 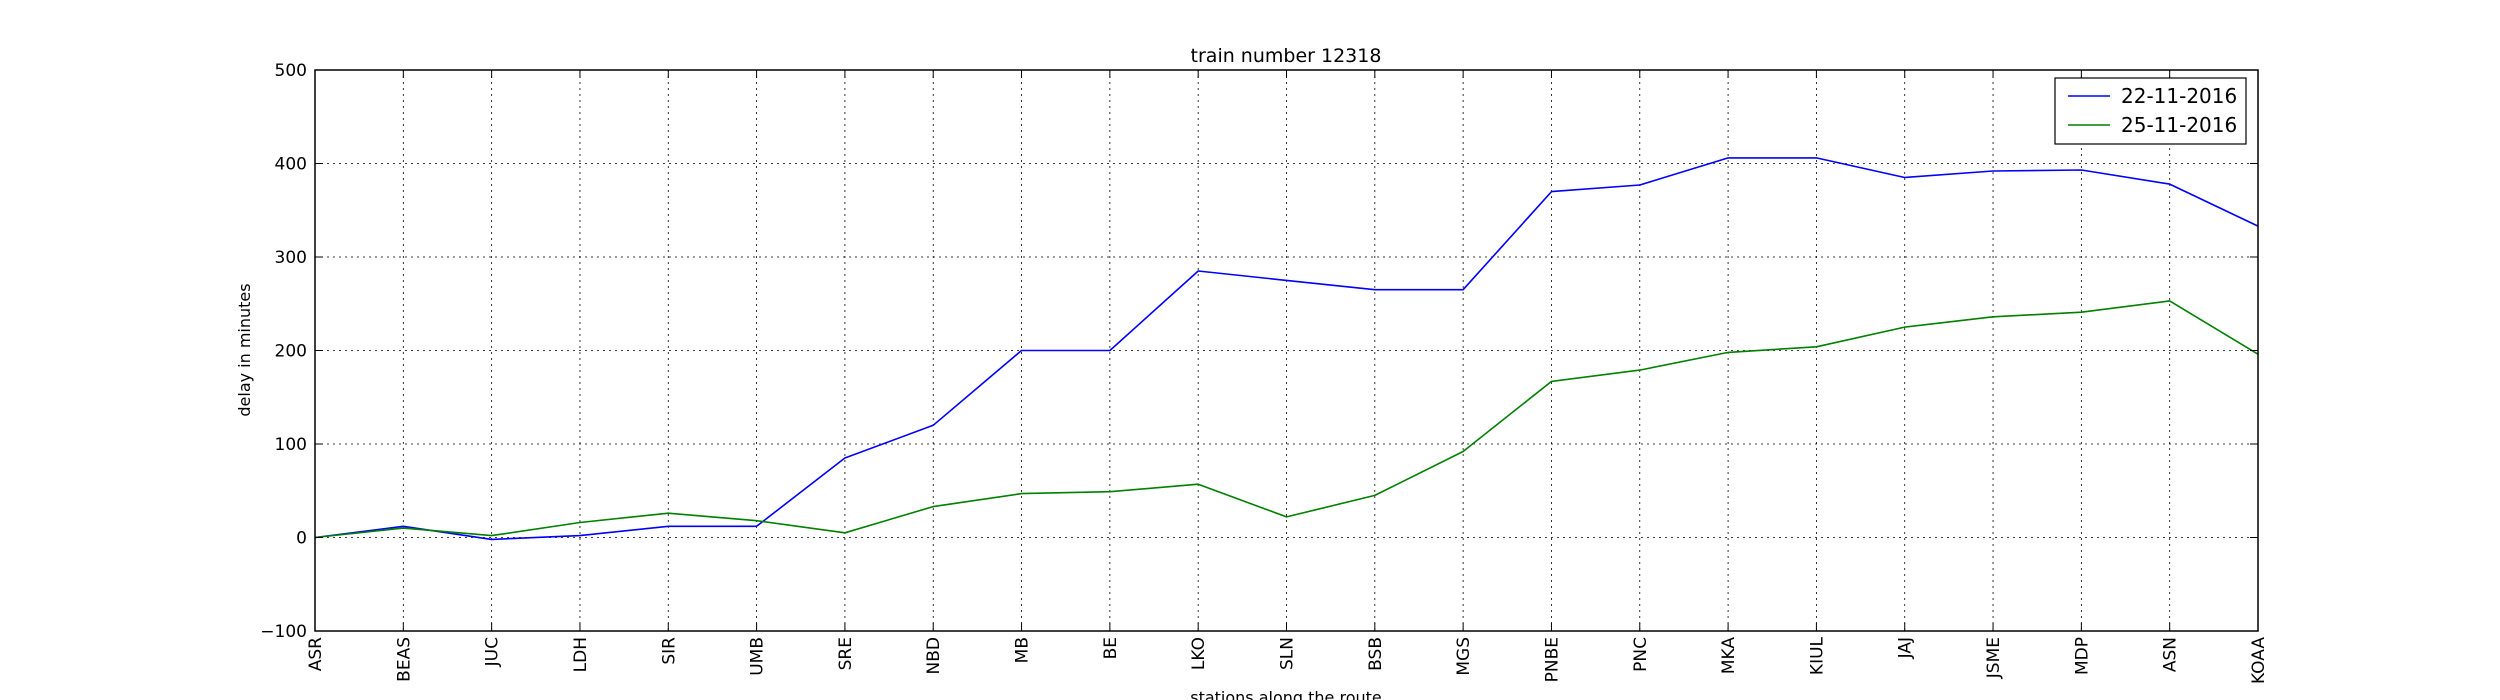 What do you see at coordinates (291, 165) in the screenshot?
I see `y-tick-label: 400` at bounding box center [291, 165].